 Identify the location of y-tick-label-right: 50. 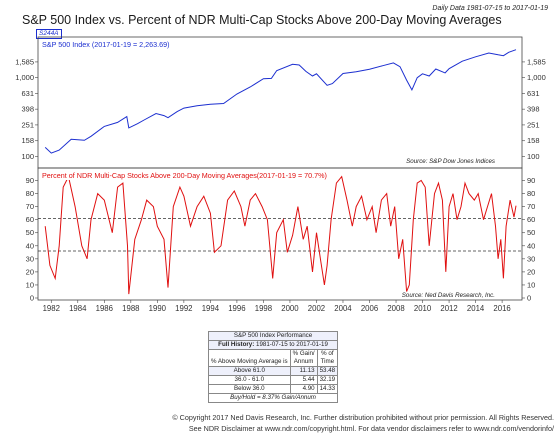
(531, 232).